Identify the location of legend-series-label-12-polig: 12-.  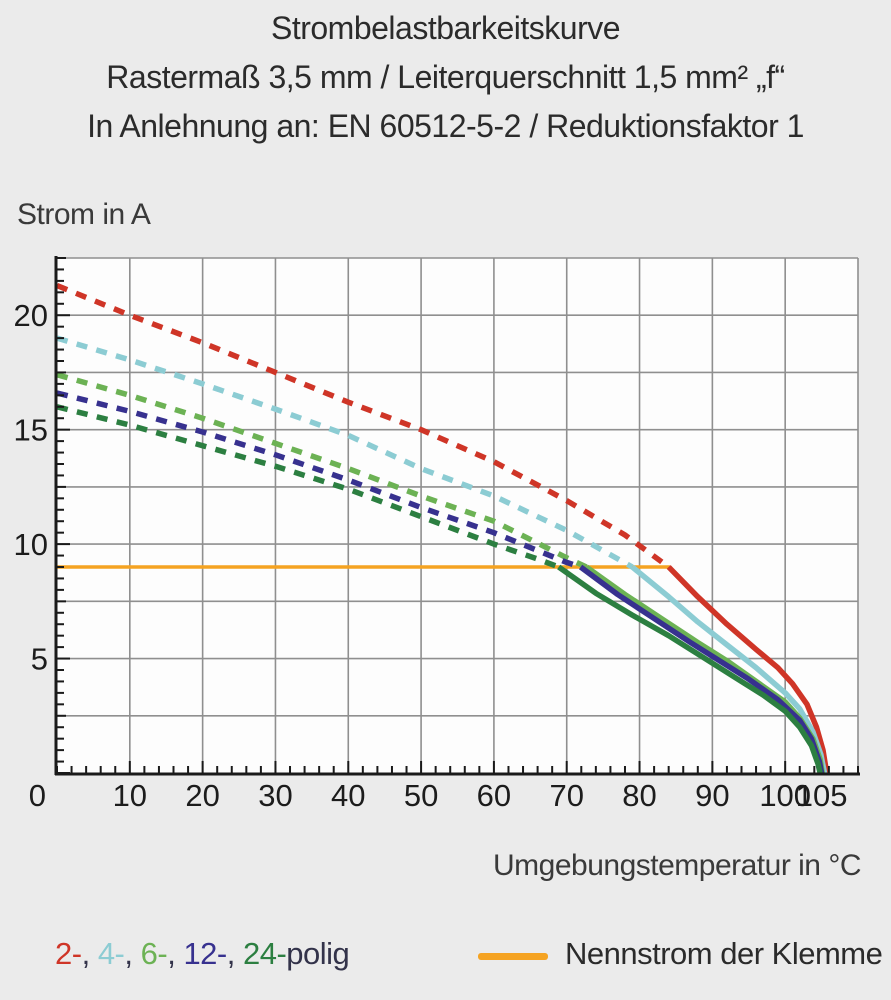
(205, 953).